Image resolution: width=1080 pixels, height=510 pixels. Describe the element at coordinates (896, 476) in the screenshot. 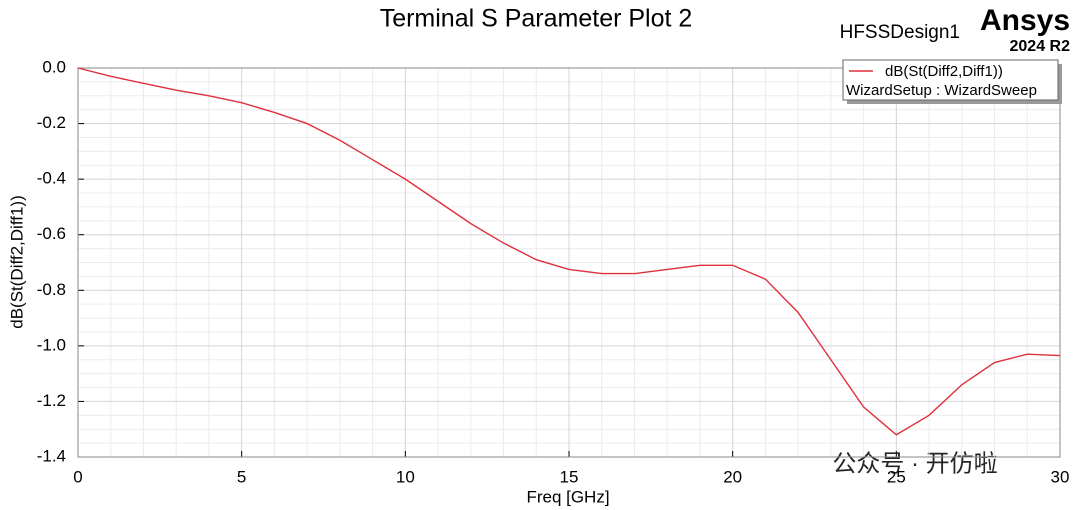

I see `x-tick-label: 25` at that location.